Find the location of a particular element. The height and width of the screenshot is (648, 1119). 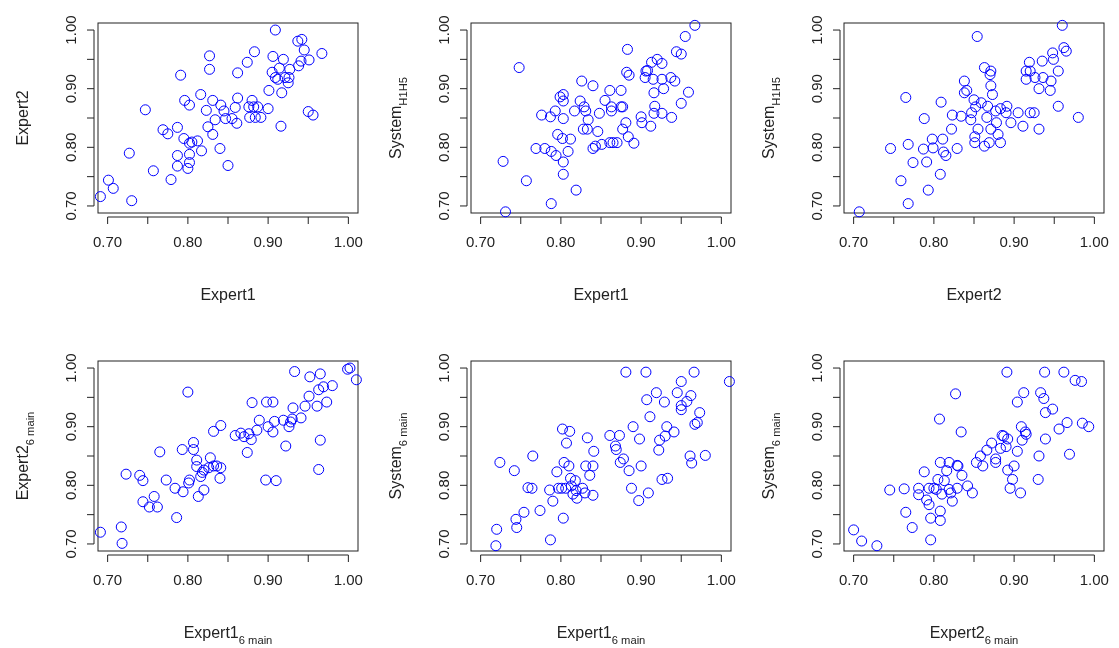

y-axis-title: Expert2 is located at coordinates (22, 118).